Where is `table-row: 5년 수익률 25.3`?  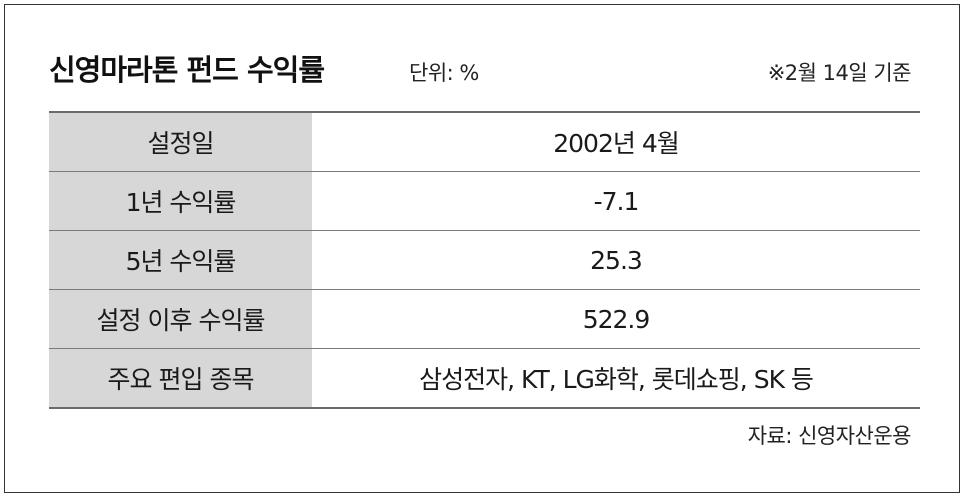
table-row: 5년 수익률 25.3 is located at coordinates (484, 260).